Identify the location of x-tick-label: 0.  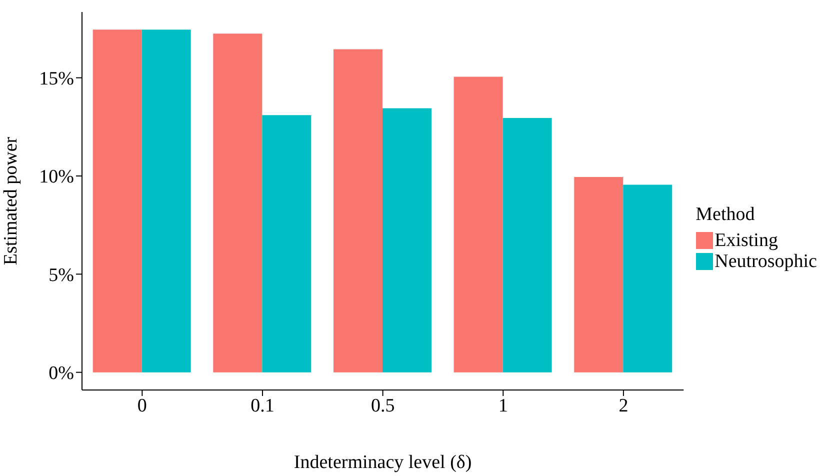
(142, 405).